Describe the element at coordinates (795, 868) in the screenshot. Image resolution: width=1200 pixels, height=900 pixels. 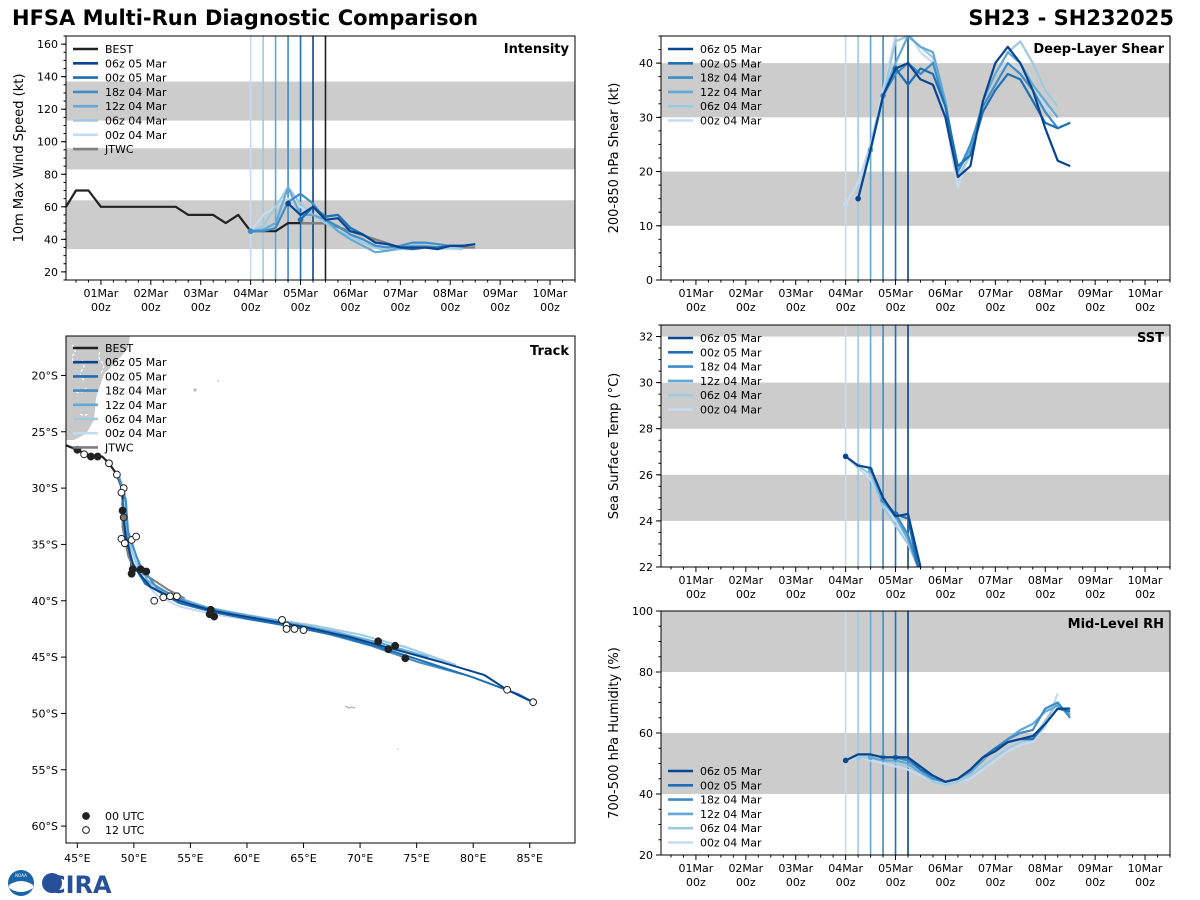
I see `rh-xtick-label: 03Mar` at that location.